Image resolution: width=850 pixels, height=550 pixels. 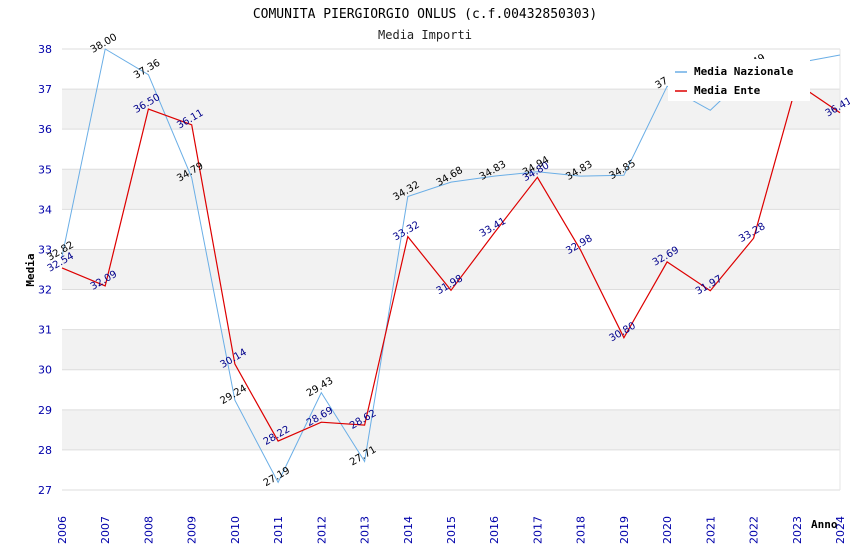 I want to click on x-tick-label: 2008, so click(x=148, y=530).